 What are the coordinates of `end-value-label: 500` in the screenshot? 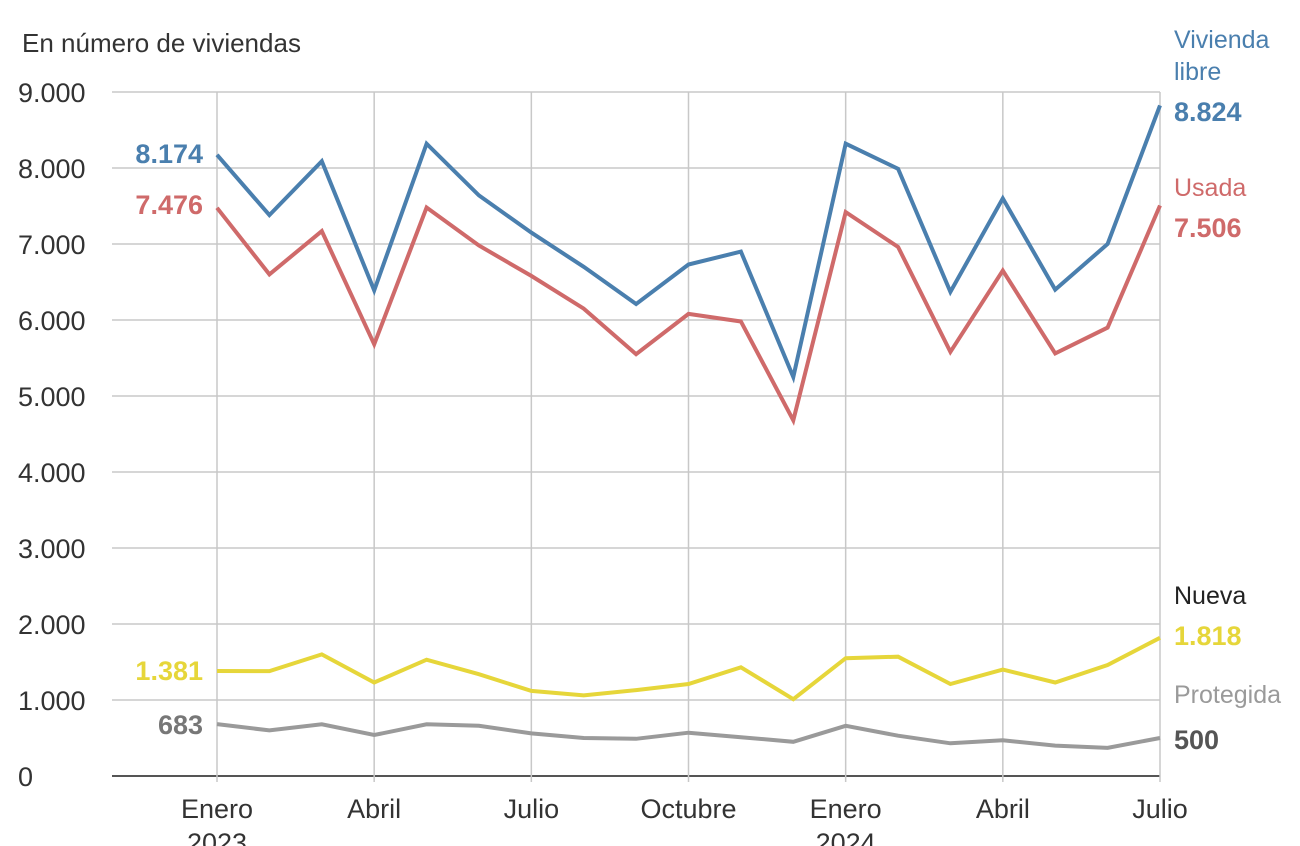 It's located at (1196, 740).